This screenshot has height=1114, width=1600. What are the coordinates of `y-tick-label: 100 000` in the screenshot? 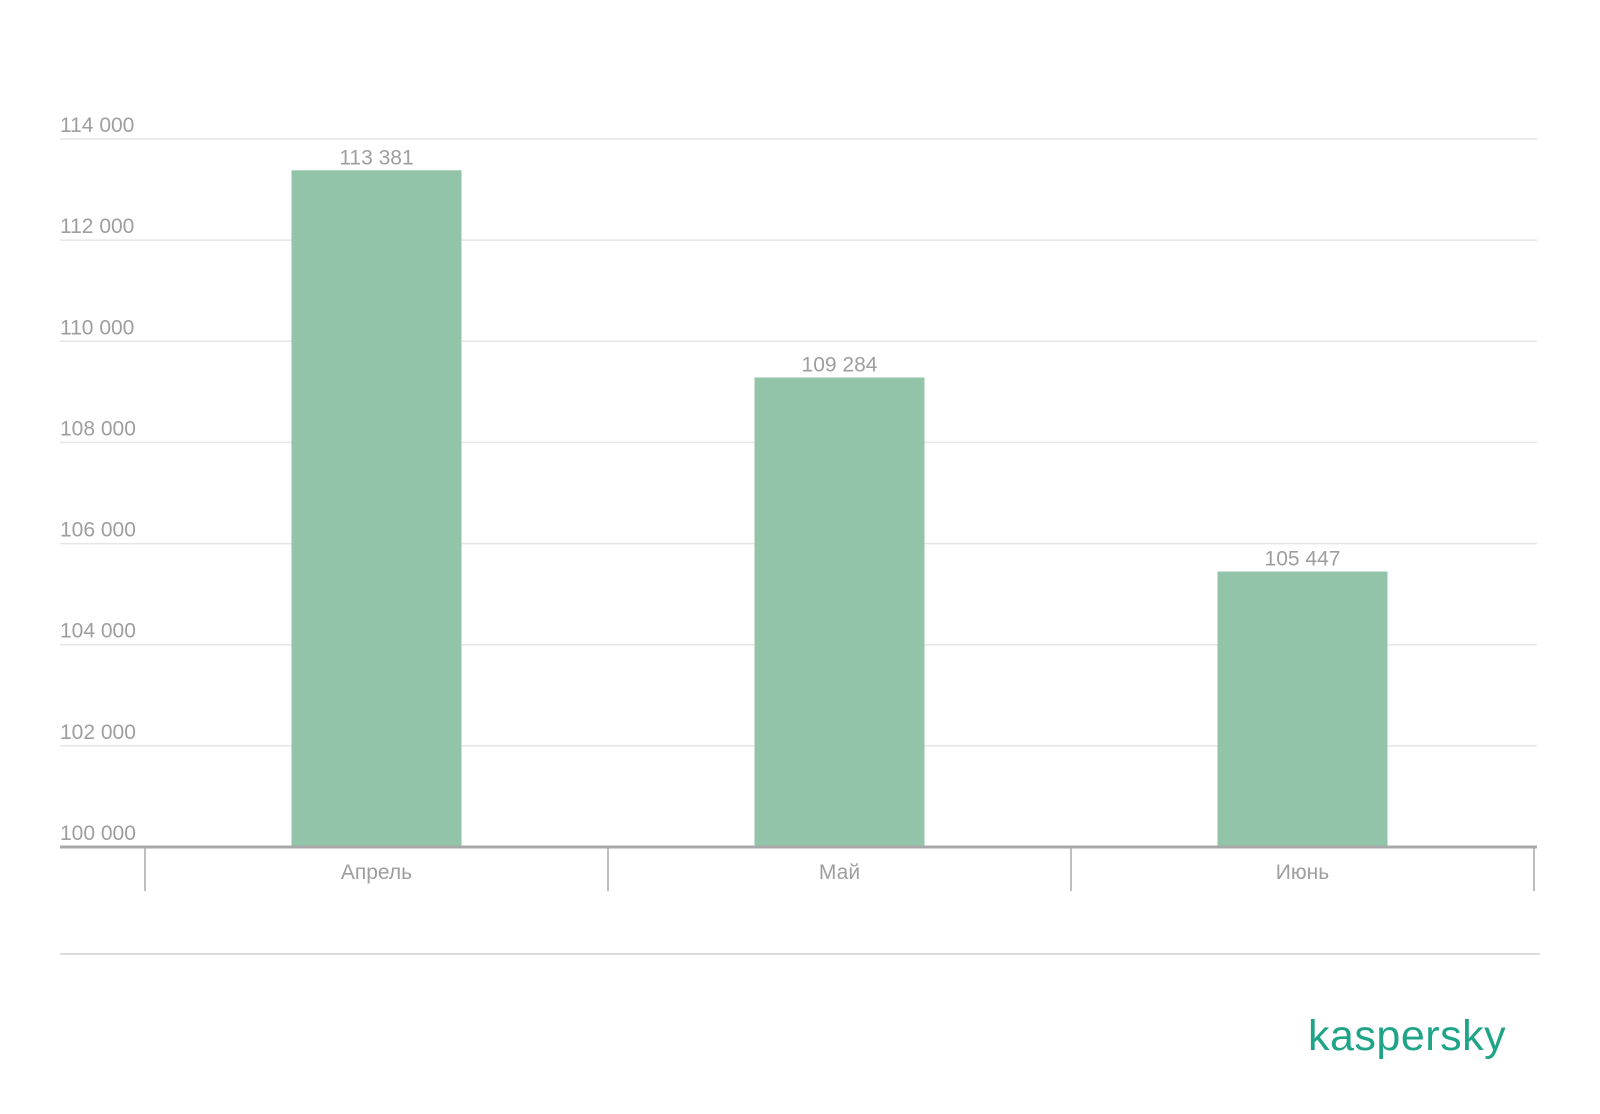 It's located at (98, 833).